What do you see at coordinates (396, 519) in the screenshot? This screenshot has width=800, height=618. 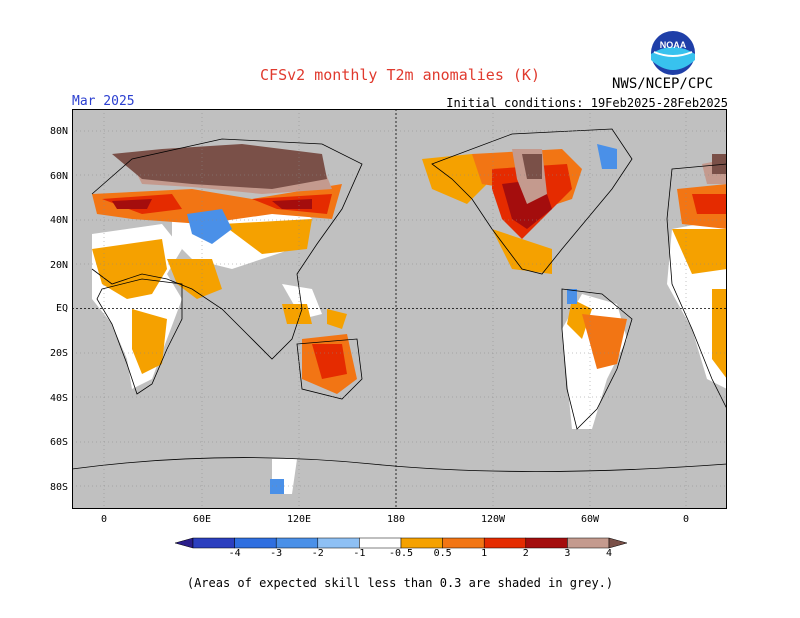 I see `lon-label: 180` at bounding box center [396, 519].